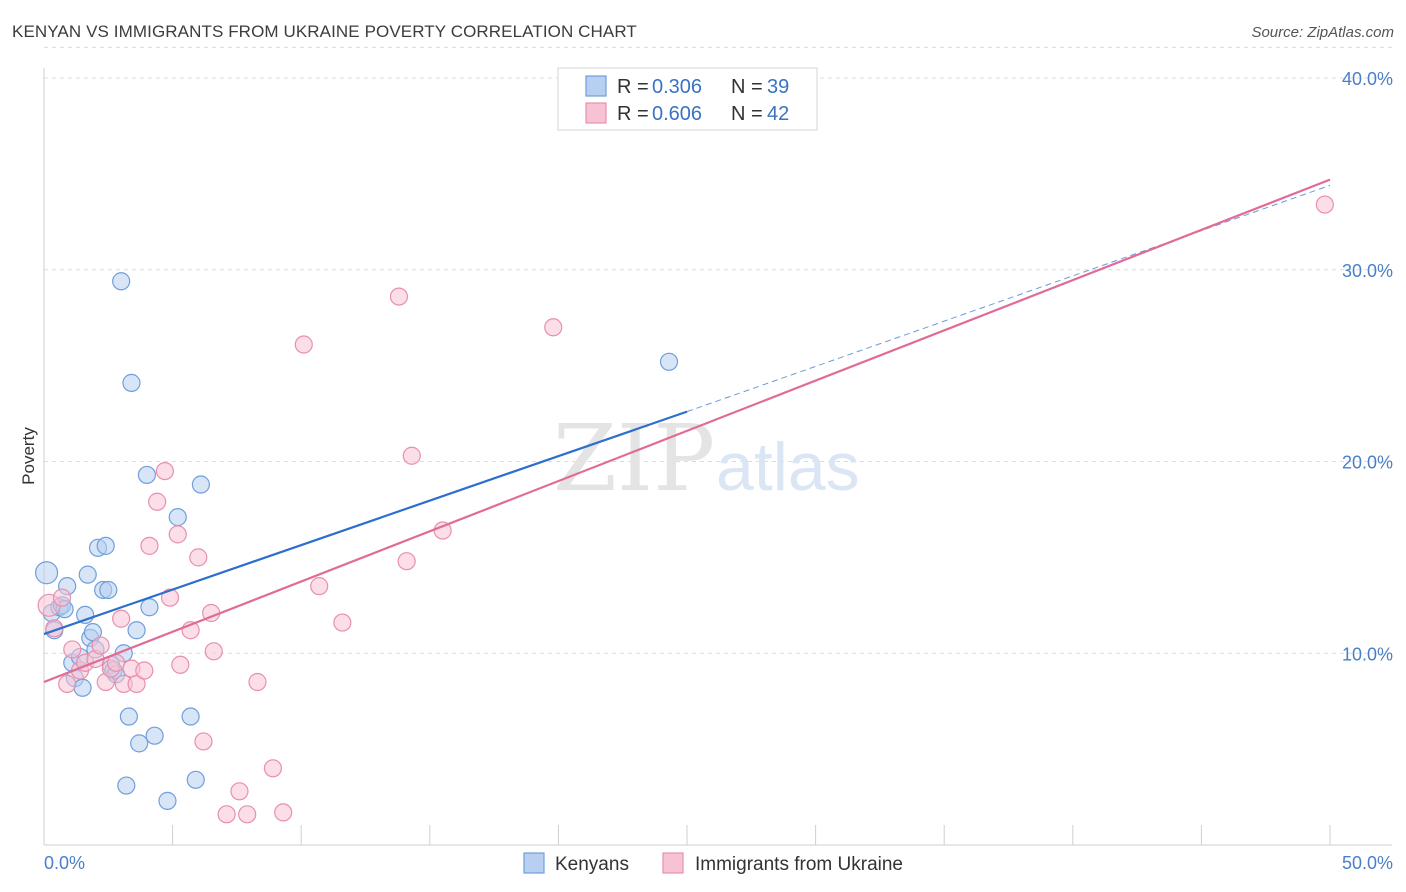 The image size is (1406, 892). What do you see at coordinates (778, 87) in the screenshot?
I see `legend-n-value-1: 39` at bounding box center [778, 87].